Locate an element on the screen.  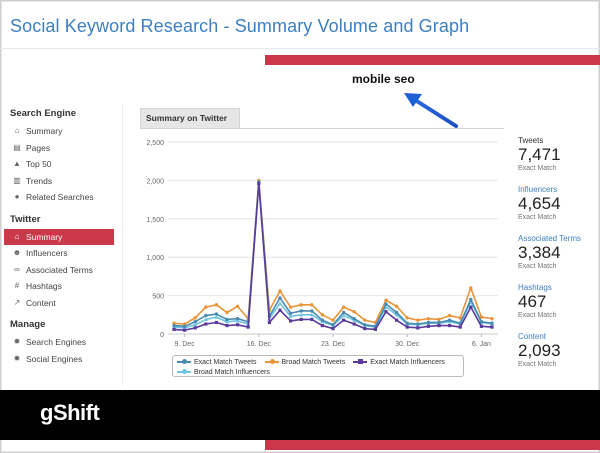
sidebar-item-label: Pages is located at coordinates (38, 147).